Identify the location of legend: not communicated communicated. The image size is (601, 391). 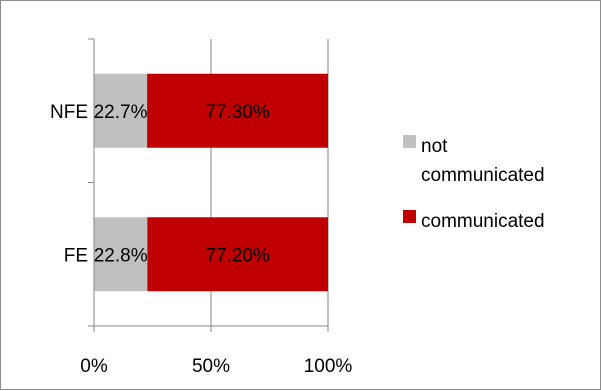
(474, 183).